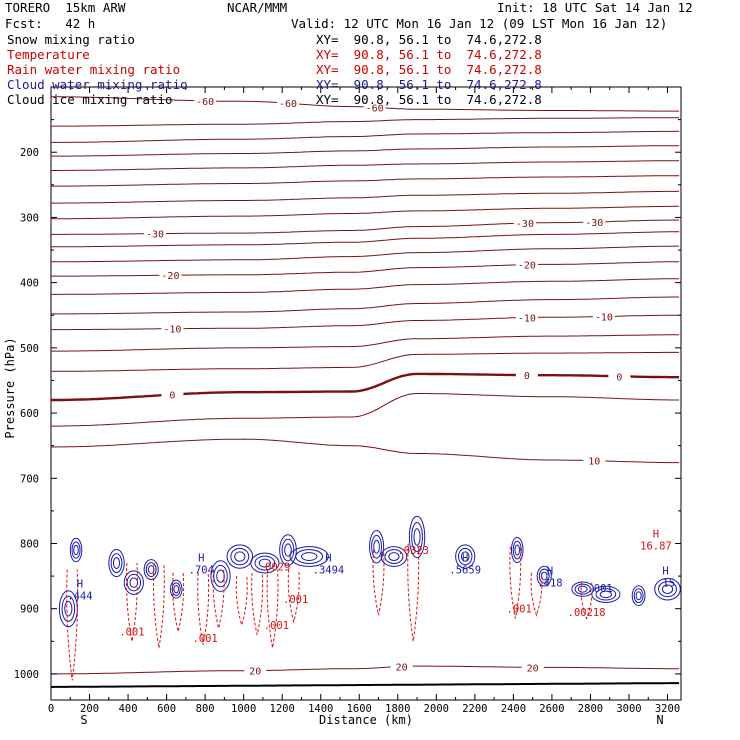  Describe the element at coordinates (465, 571) in the screenshot. I see `cloud-water-max-value: .5659` at that location.